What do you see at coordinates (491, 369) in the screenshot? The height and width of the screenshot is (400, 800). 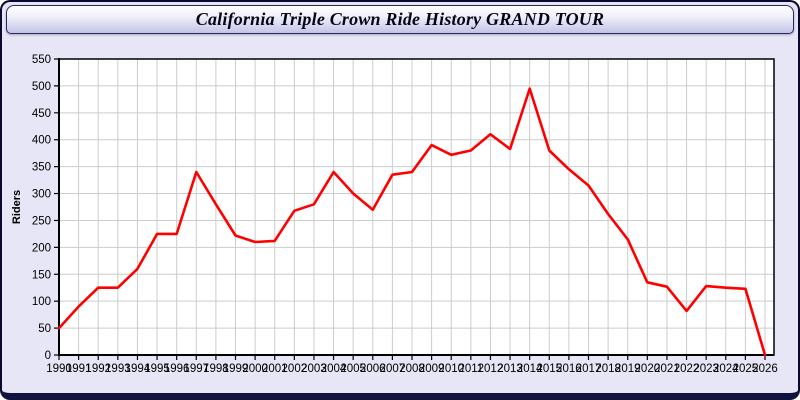 I see `x-tick-label: 2012` at bounding box center [491, 369].